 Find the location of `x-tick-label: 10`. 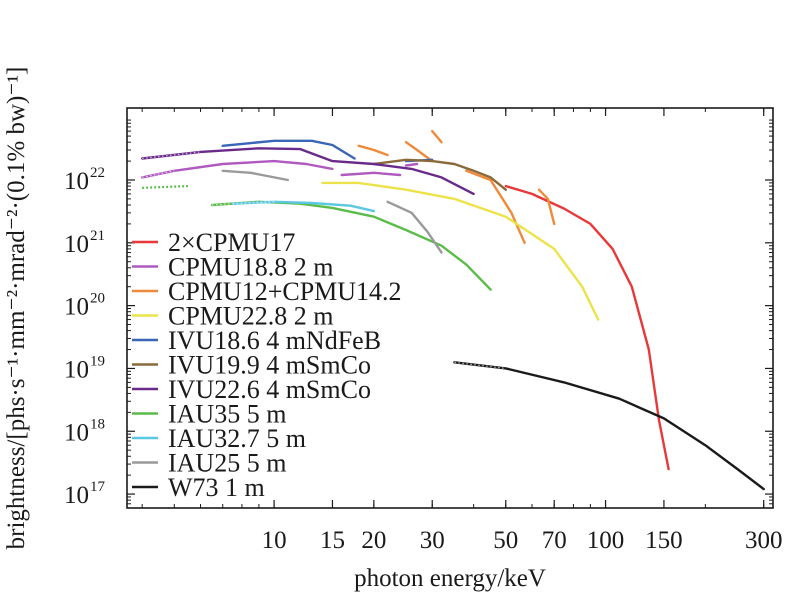

x-tick-label: 10 is located at coordinates (274, 540).